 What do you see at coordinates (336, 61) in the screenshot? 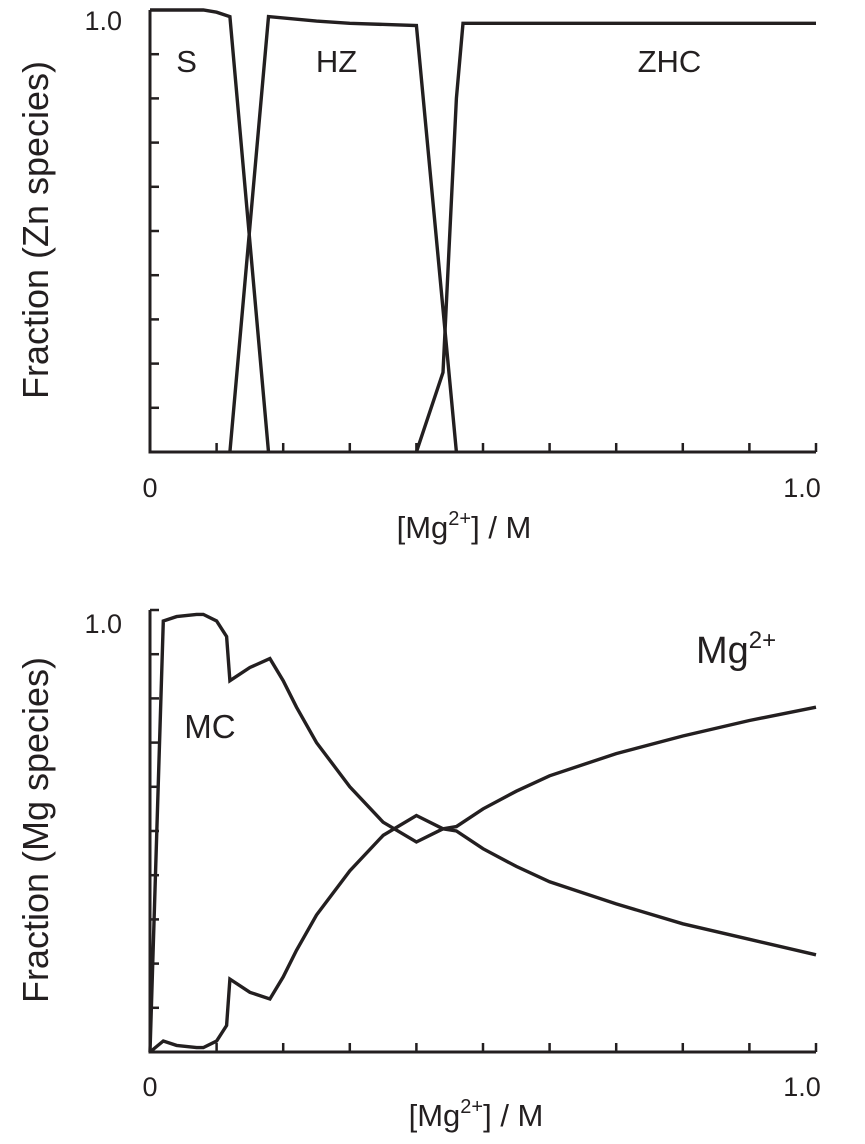
I see `zn-region-label-hz: HZ` at bounding box center [336, 61].